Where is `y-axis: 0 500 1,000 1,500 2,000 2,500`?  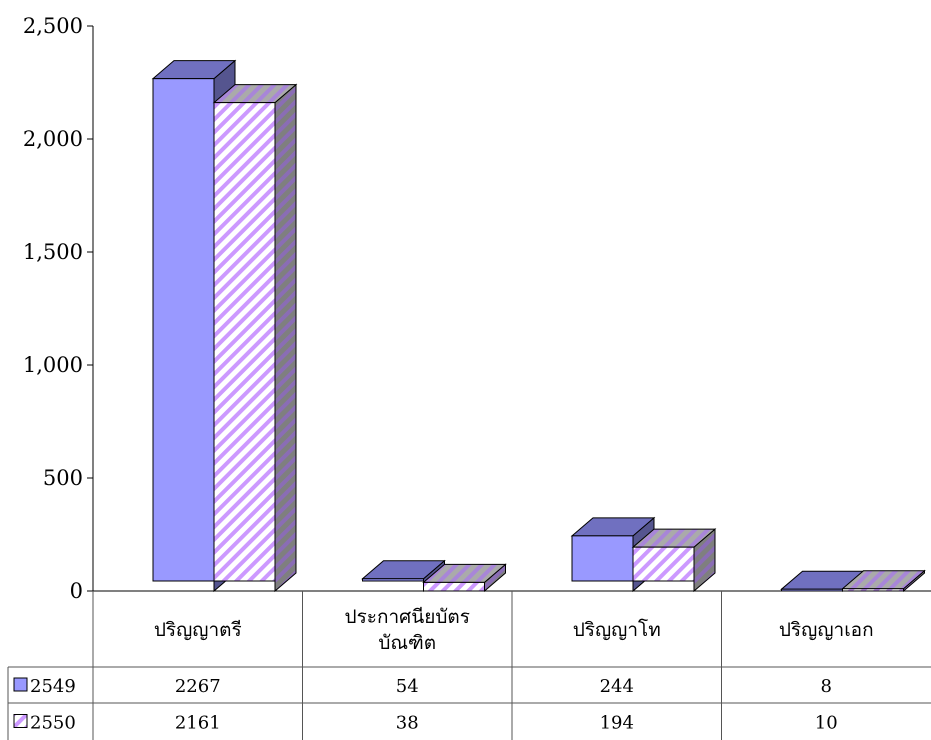 y-axis: 0 500 1,000 1,500 2,000 2,500 is located at coordinates (58, 308).